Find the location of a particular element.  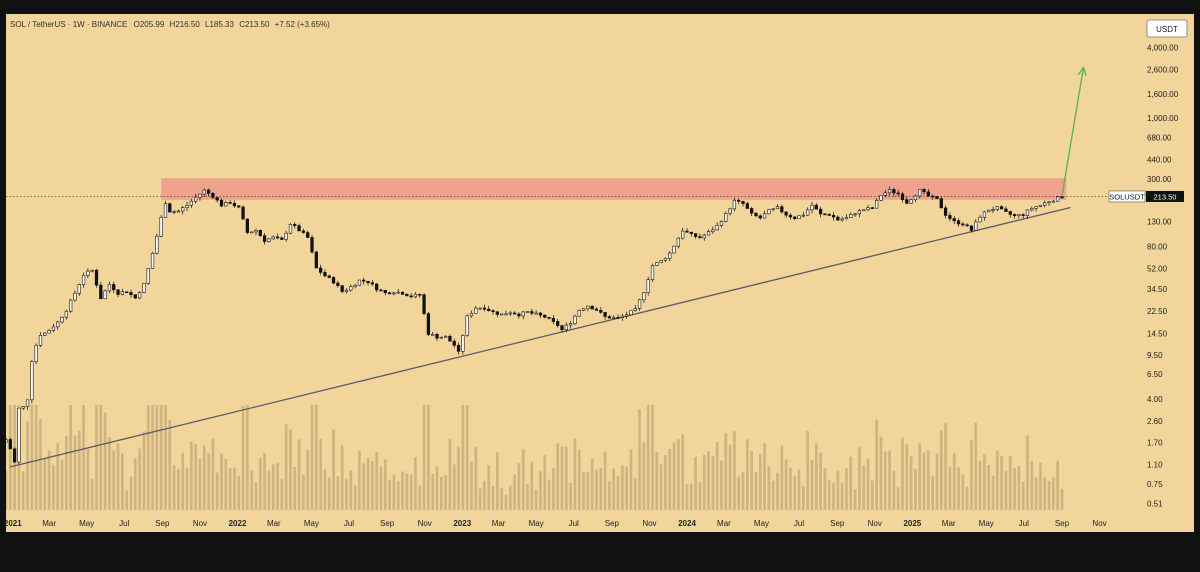

x-tick-label: Nov is located at coordinates (200, 523).